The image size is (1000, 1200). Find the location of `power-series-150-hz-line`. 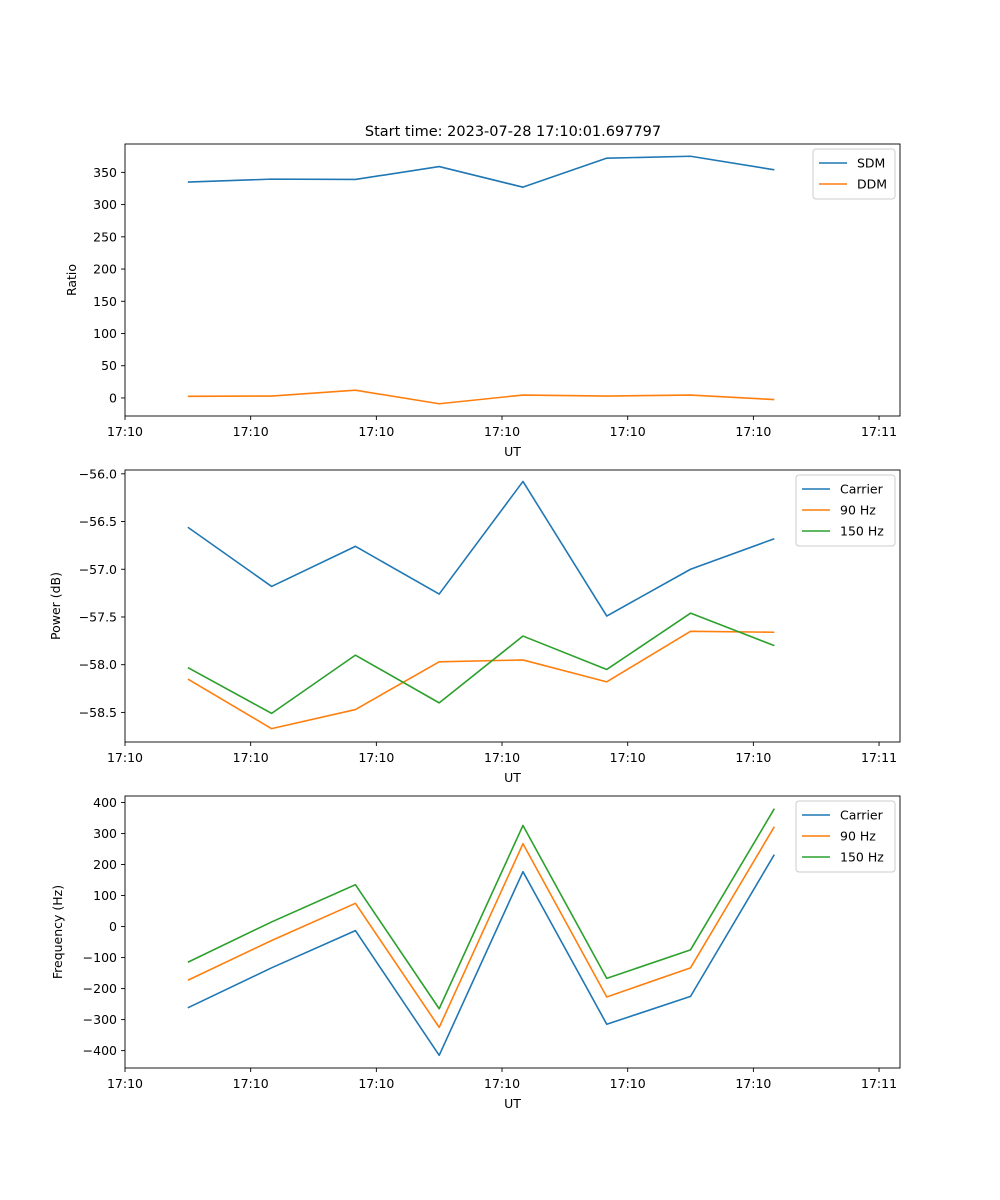

power-series-150-hz-line is located at coordinates (481, 663).